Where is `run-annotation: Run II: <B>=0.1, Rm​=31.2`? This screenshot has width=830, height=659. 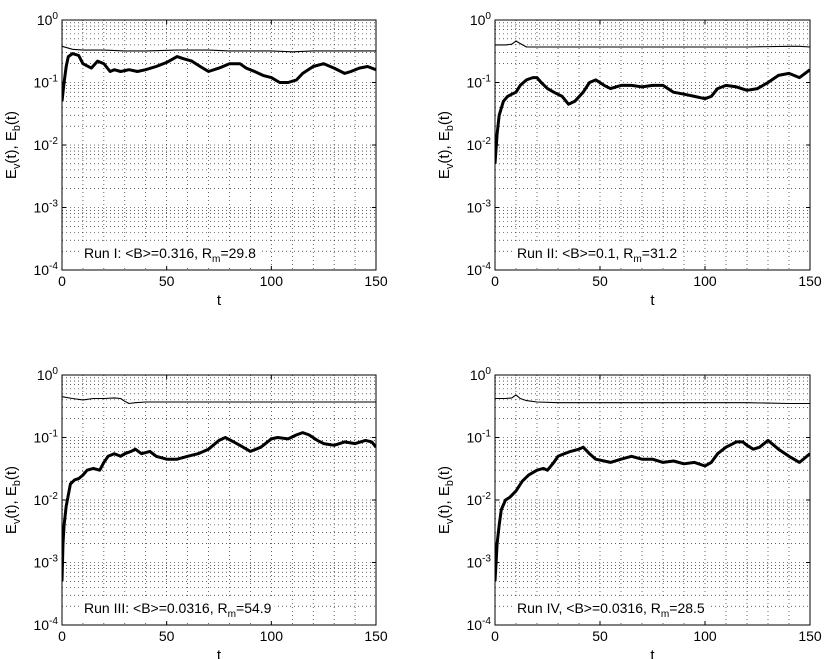 run-annotation: Run II: <B>=0.1, Rm​=31.2 is located at coordinates (597, 255).